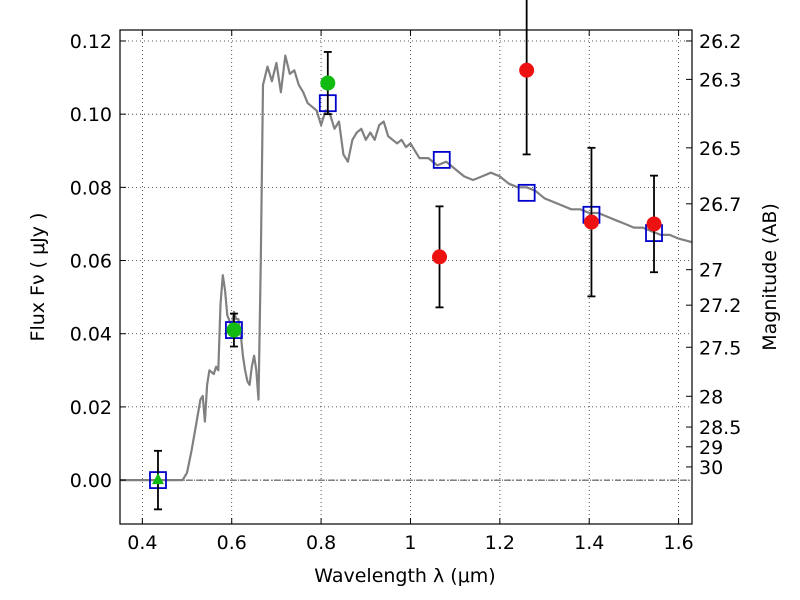 This screenshot has height=600, width=800. I want to click on y-axis-ticks: 0.00 0.02 0.04 0.06 0.08 0.10 0.12, so click(98, 261).